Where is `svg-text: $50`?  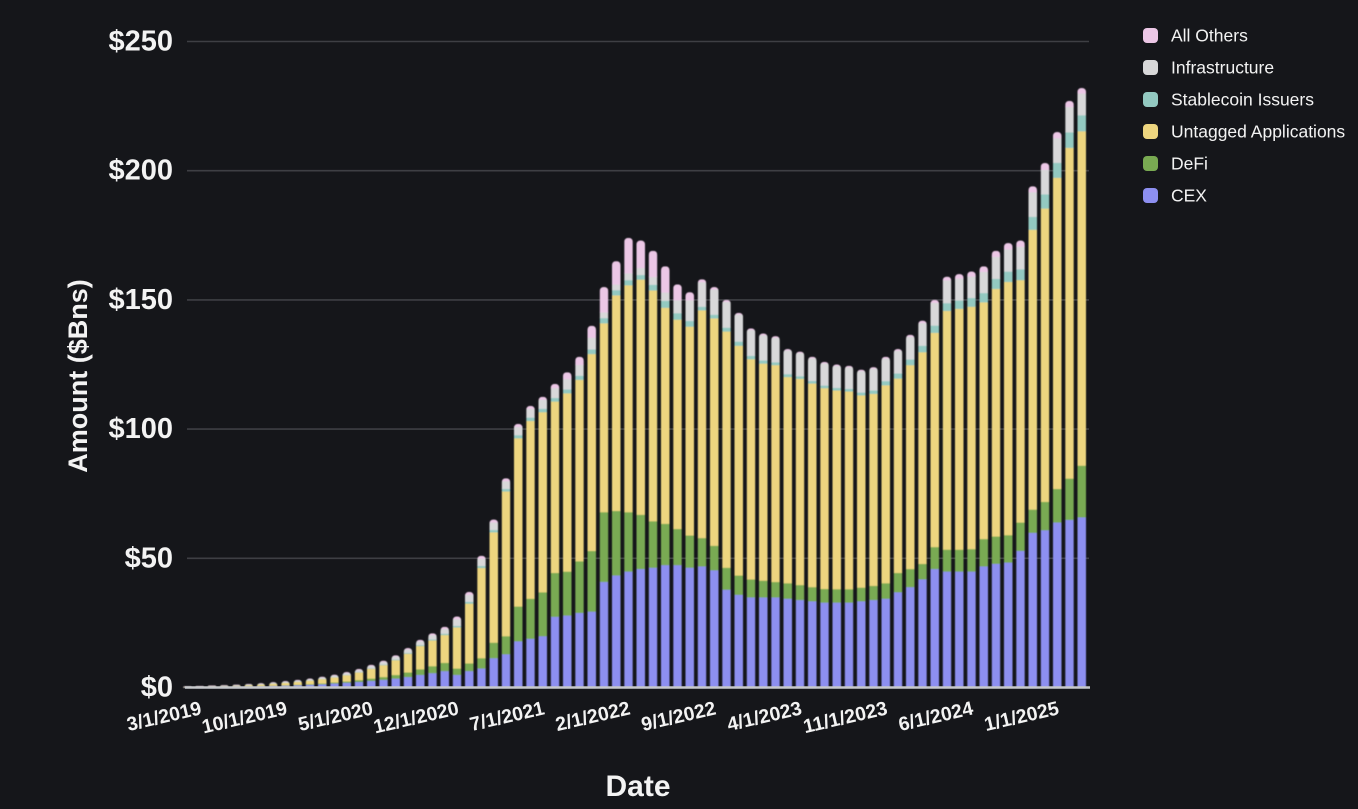
svg-text: $50 is located at coordinates (149, 558).